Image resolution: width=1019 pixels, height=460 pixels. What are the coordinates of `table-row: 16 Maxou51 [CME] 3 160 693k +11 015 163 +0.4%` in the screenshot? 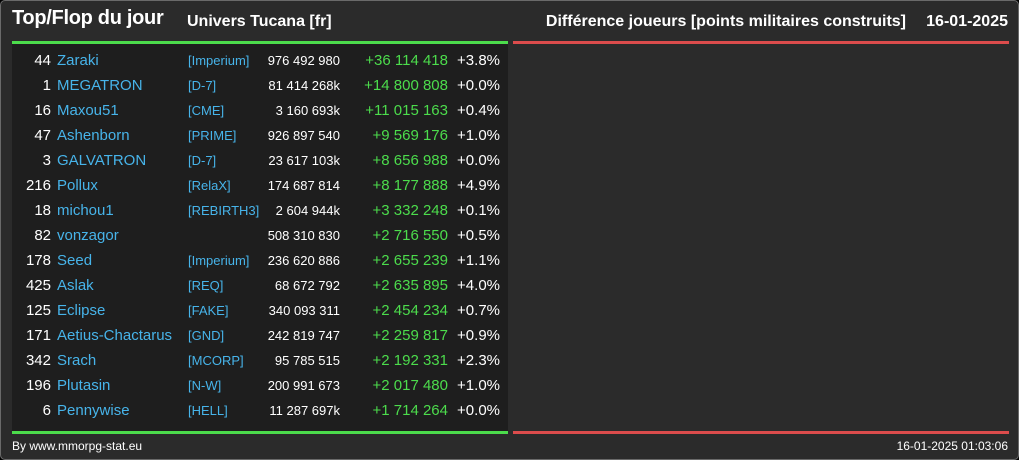 It's located at (260, 110).